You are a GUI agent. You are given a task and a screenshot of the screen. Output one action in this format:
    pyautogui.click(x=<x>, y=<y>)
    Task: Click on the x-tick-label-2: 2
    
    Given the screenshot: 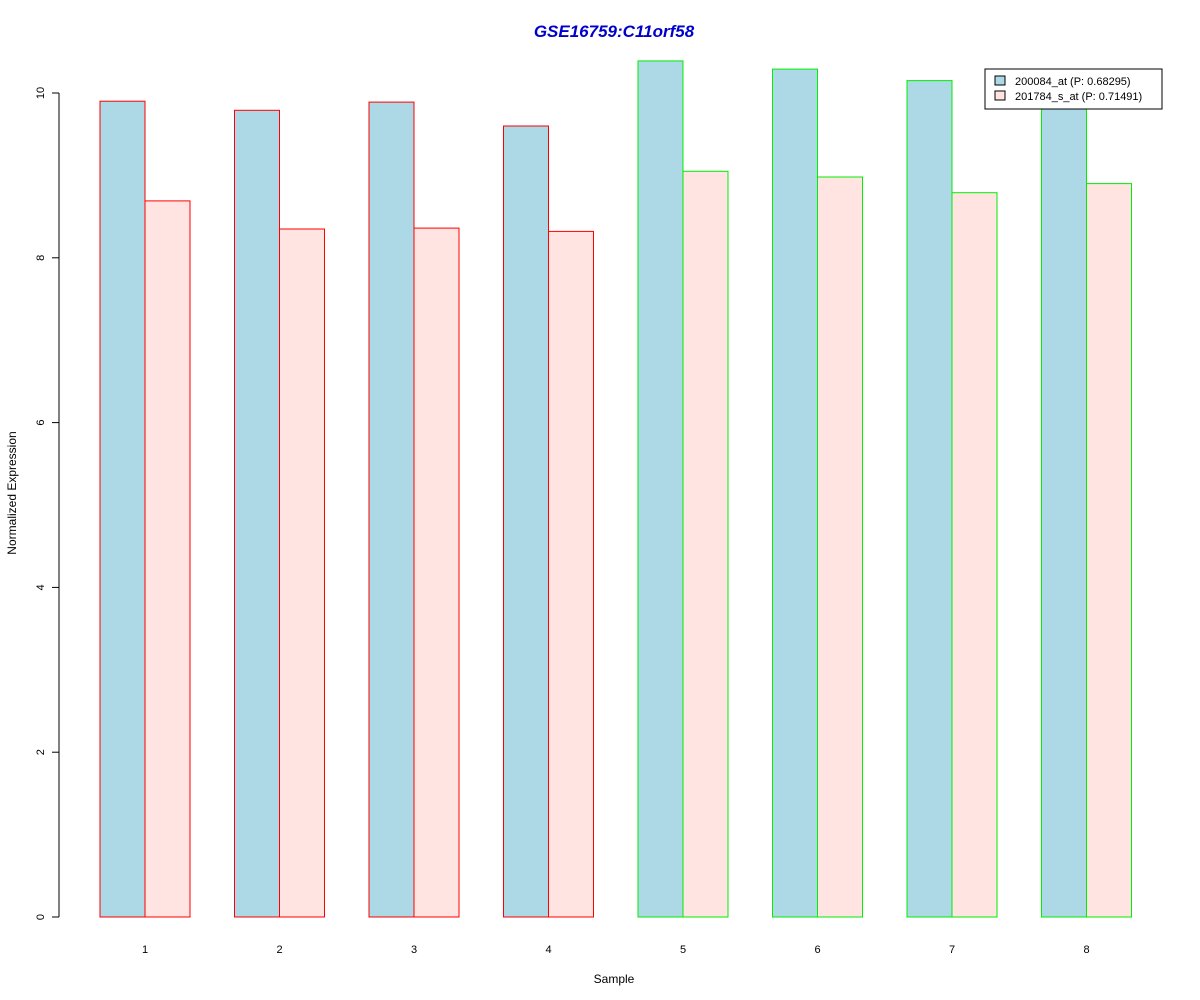 What is the action you would take?
    pyautogui.click(x=279, y=950)
    